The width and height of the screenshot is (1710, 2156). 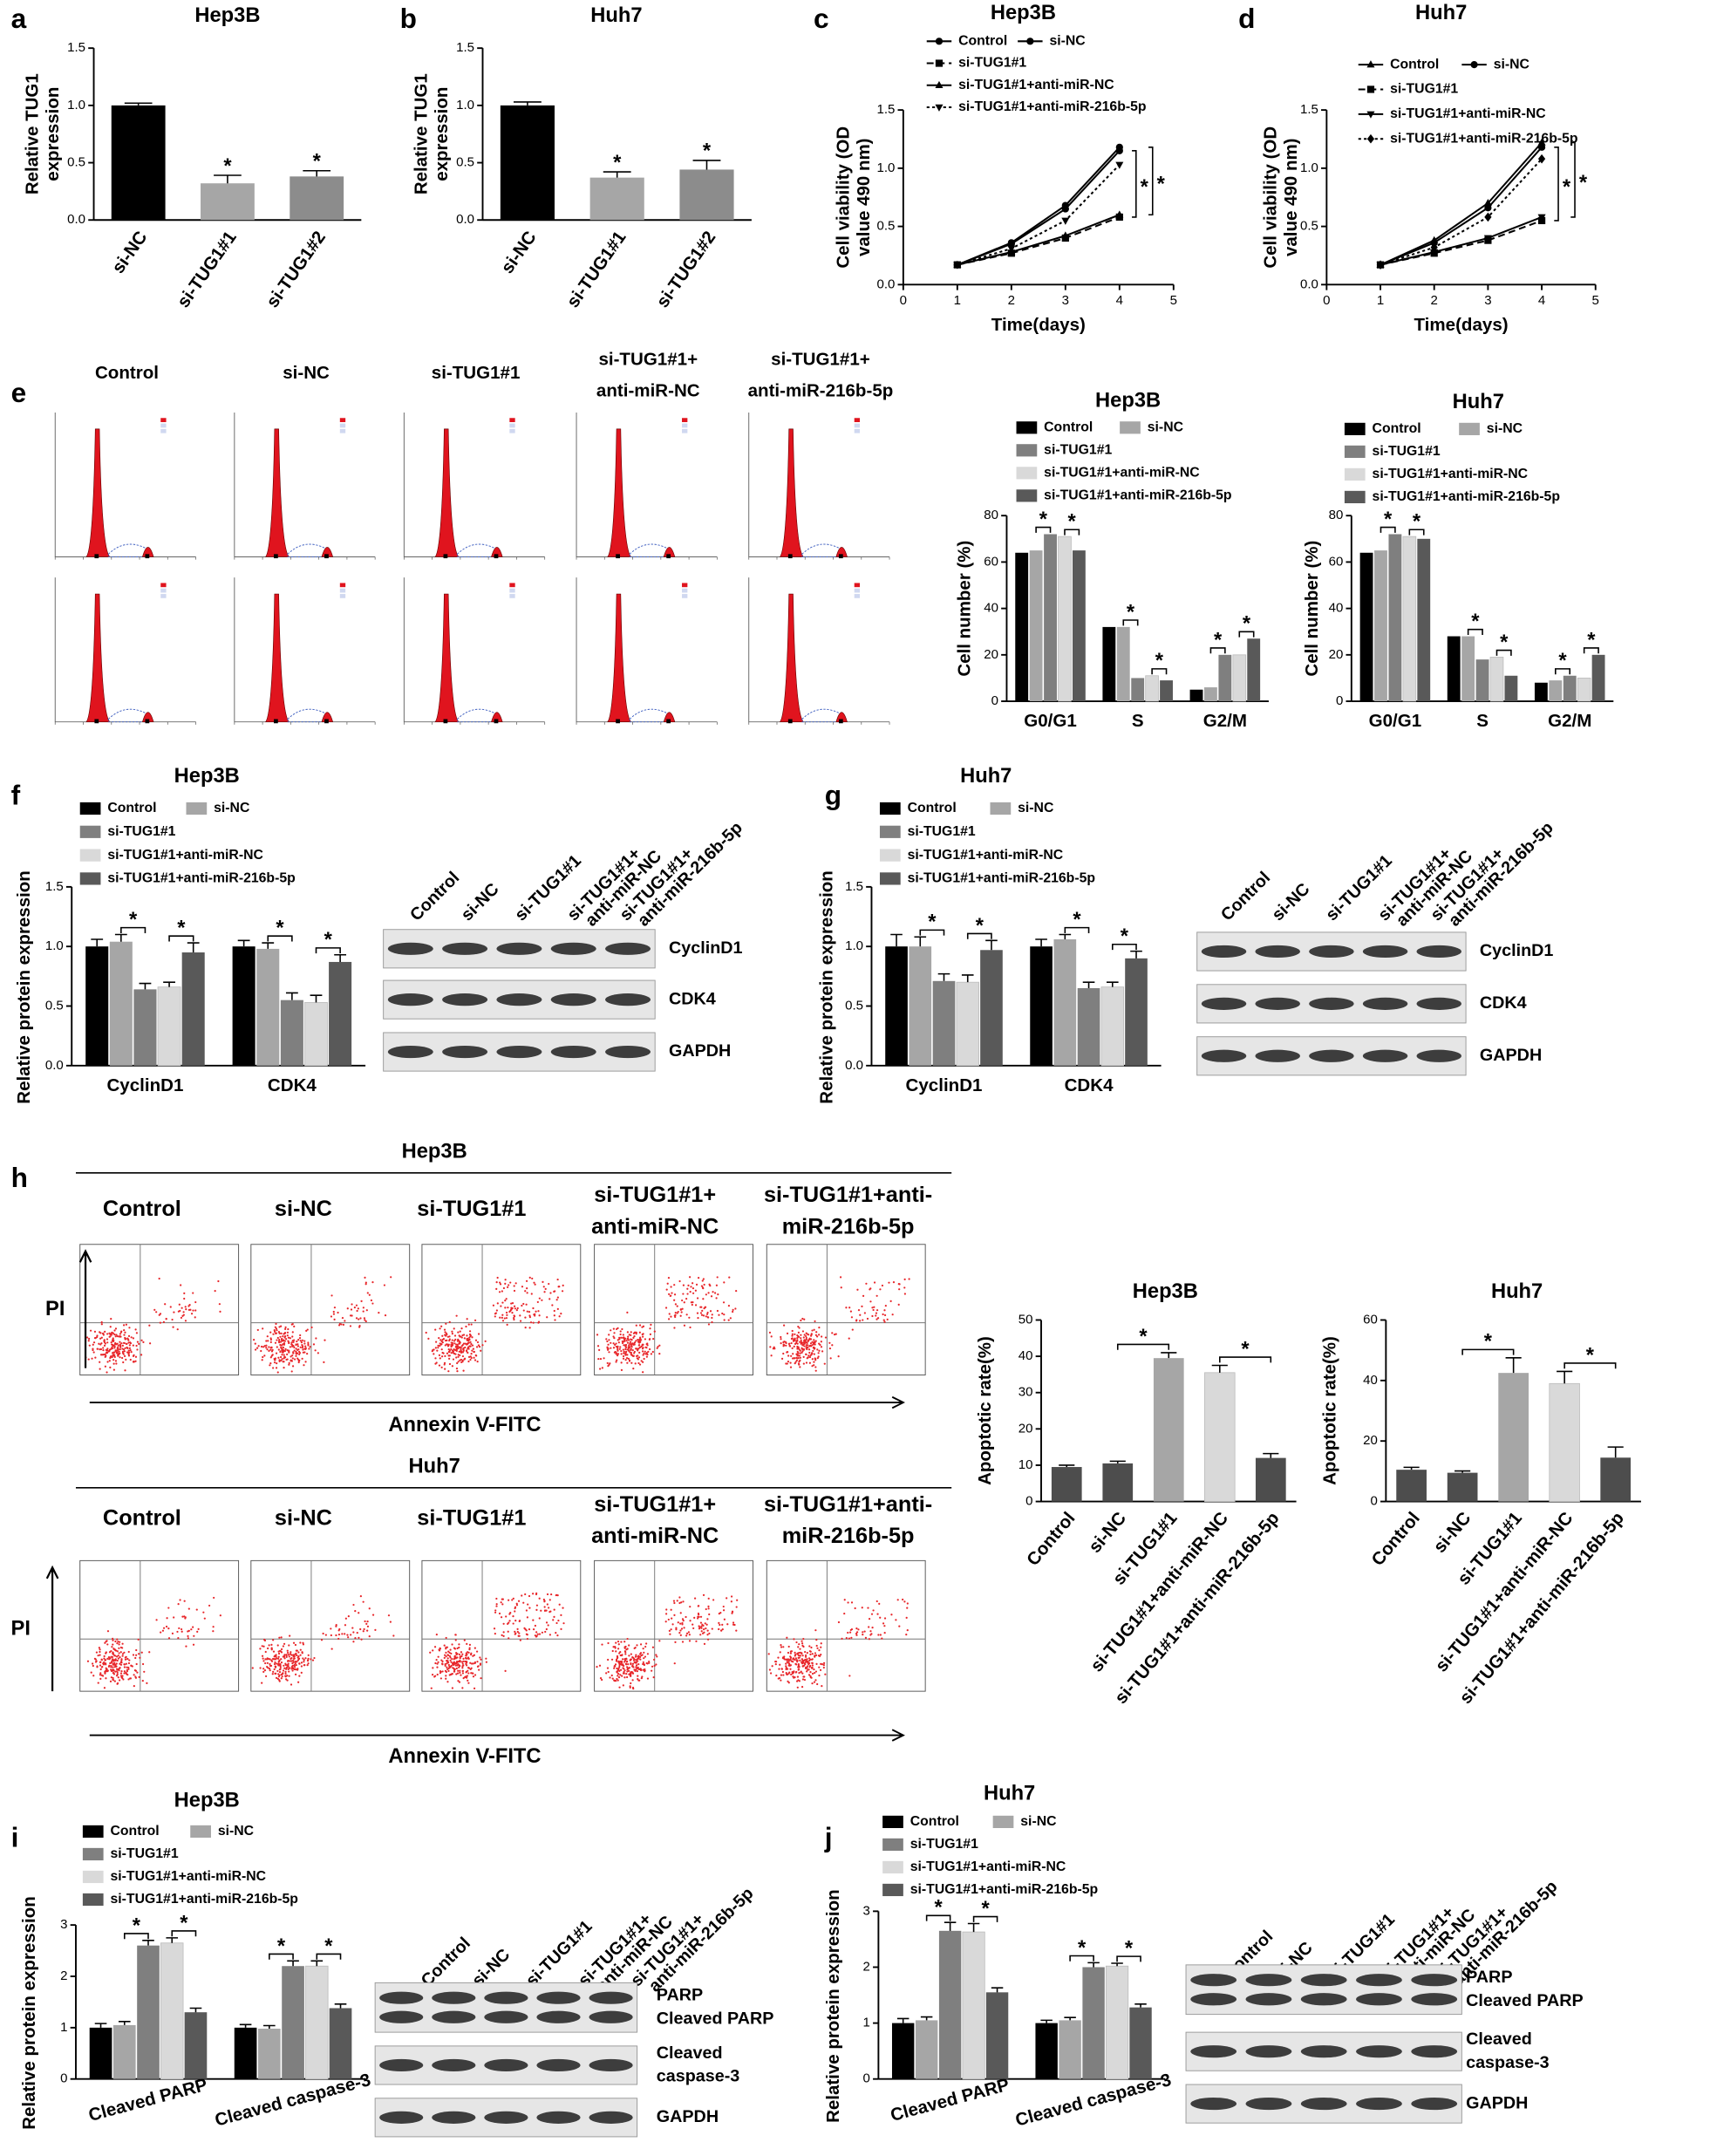 What do you see at coordinates (1023, 13) in the screenshot?
I see `chart-title: Hep3B` at bounding box center [1023, 13].